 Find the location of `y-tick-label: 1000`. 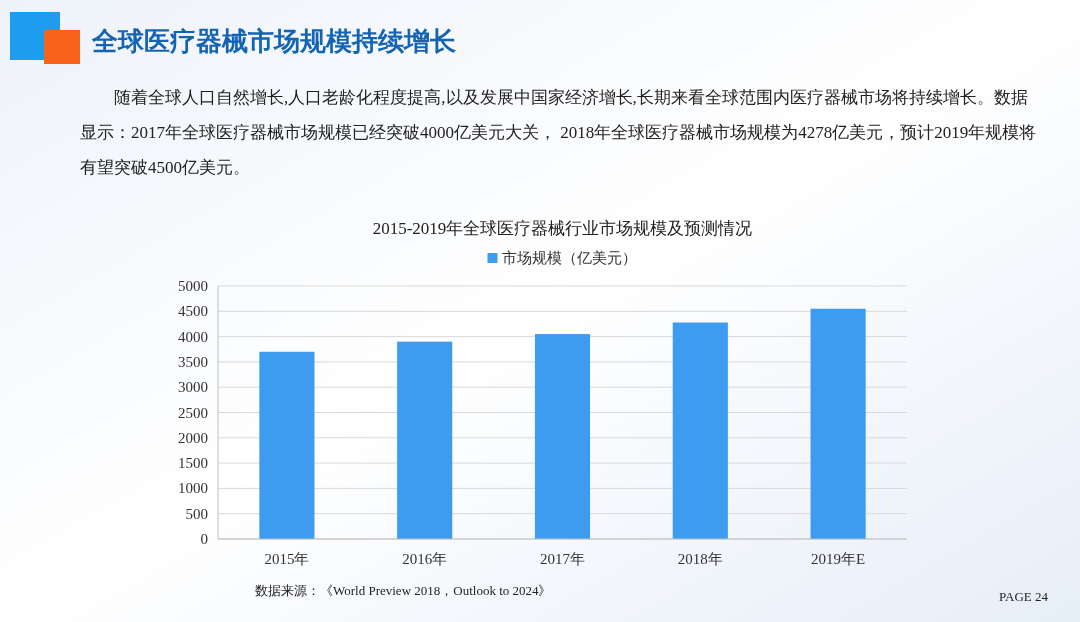

y-tick-label: 1000 is located at coordinates (193, 488).